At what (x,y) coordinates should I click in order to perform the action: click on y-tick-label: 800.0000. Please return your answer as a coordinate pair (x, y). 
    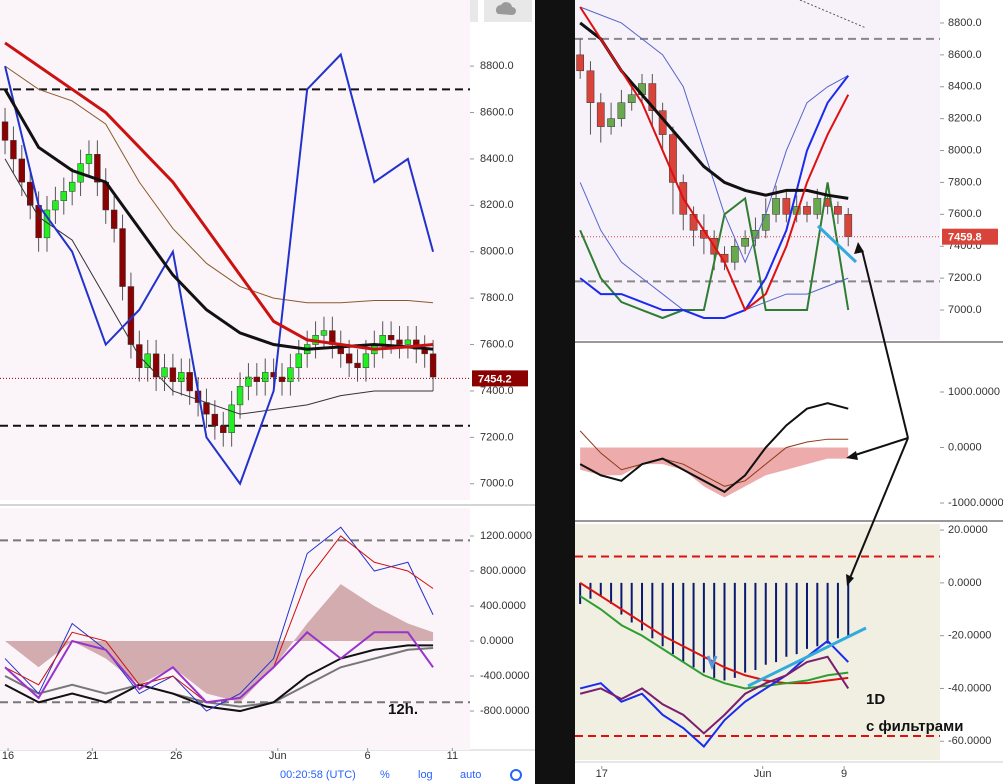
    Looking at the image, I should click on (503, 571).